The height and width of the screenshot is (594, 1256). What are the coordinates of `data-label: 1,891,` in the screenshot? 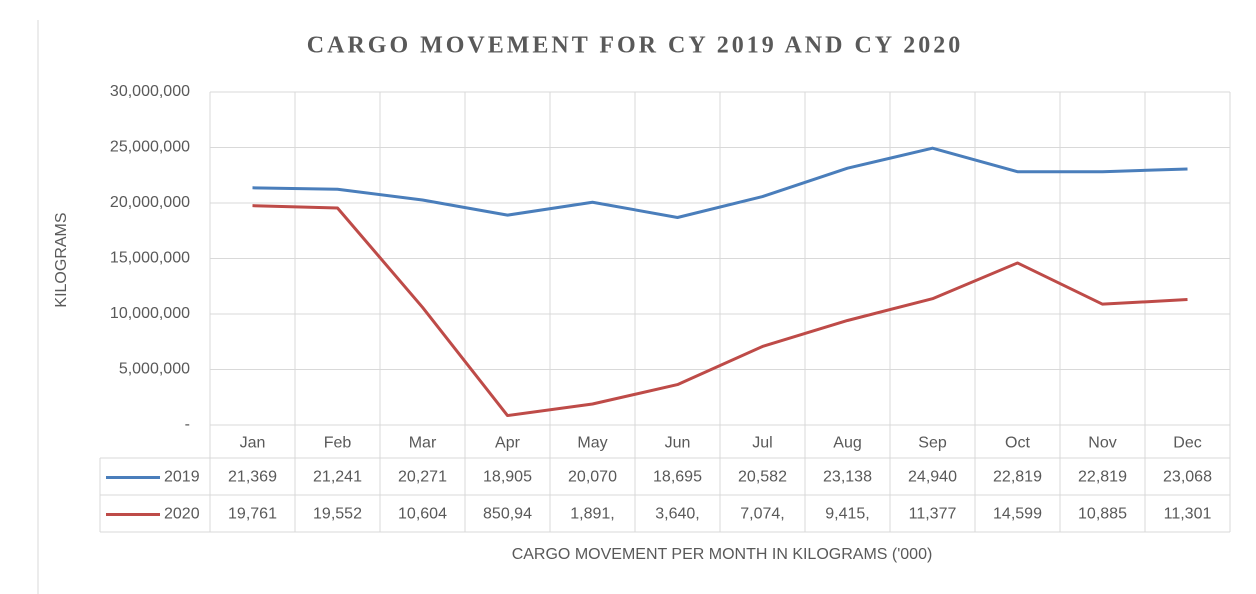 It's located at (592, 514).